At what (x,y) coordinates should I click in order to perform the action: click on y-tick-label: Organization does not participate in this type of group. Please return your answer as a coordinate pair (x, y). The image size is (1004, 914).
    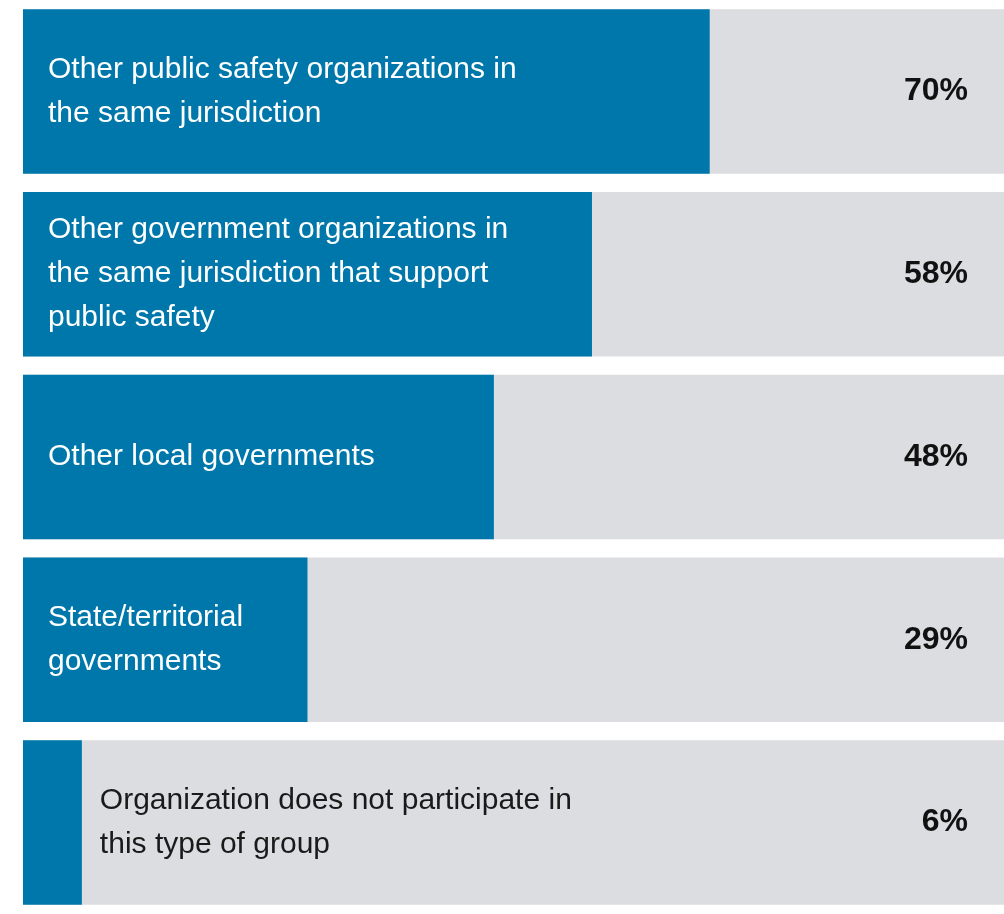
    Looking at the image, I should click on (335, 820).